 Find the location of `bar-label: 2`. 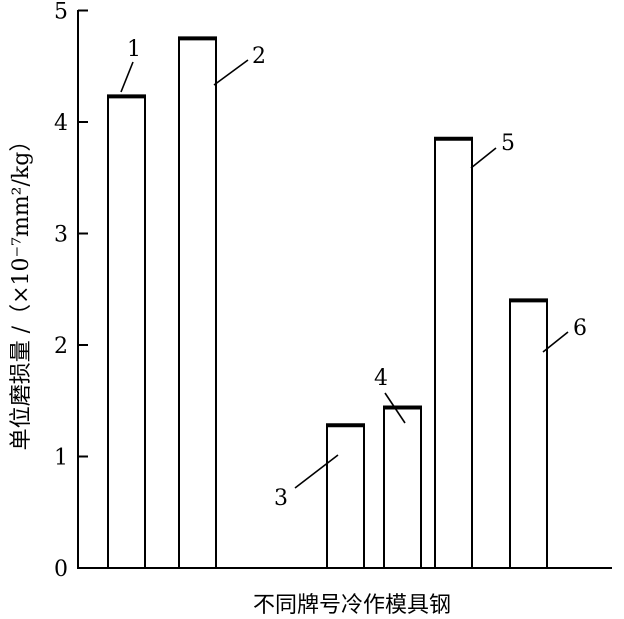

bar-label: 2 is located at coordinates (259, 56).